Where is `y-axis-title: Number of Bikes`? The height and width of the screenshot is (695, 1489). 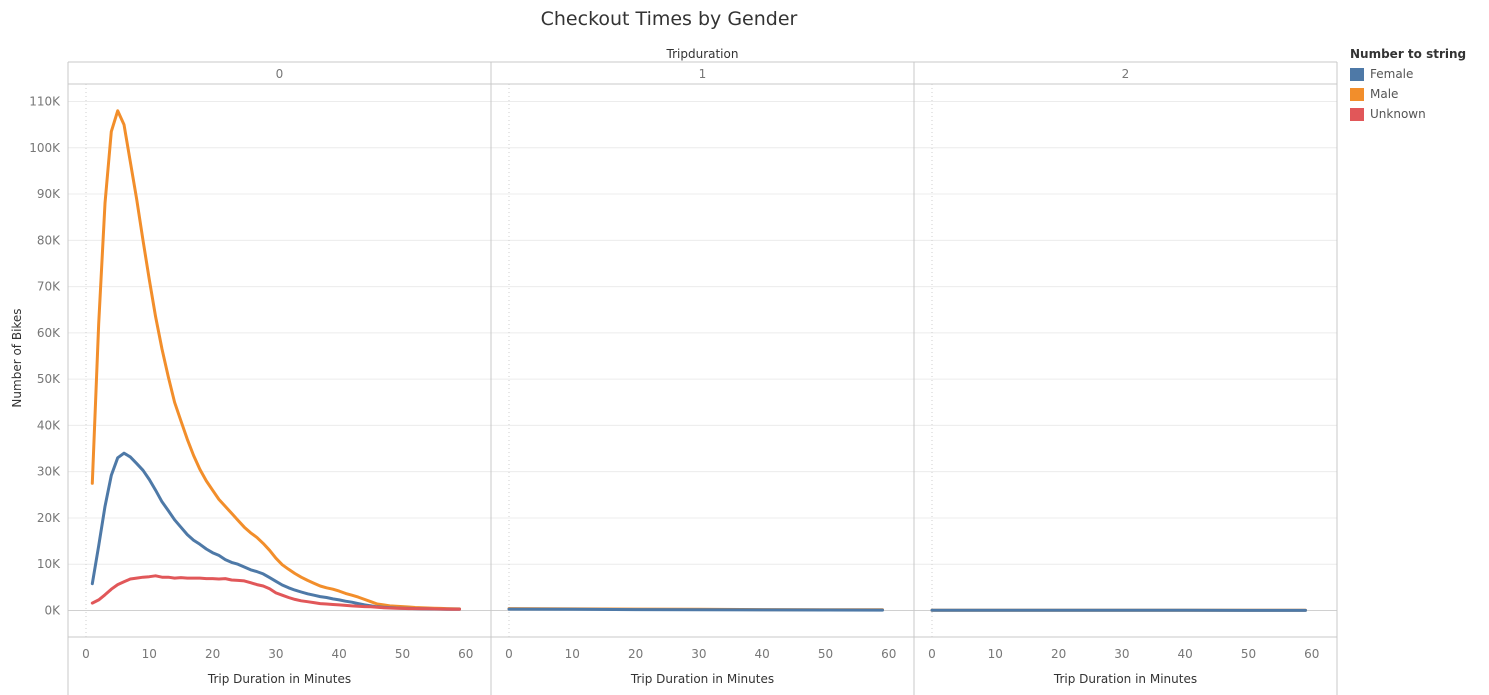 y-axis-title: Number of Bikes is located at coordinates (17, 357).